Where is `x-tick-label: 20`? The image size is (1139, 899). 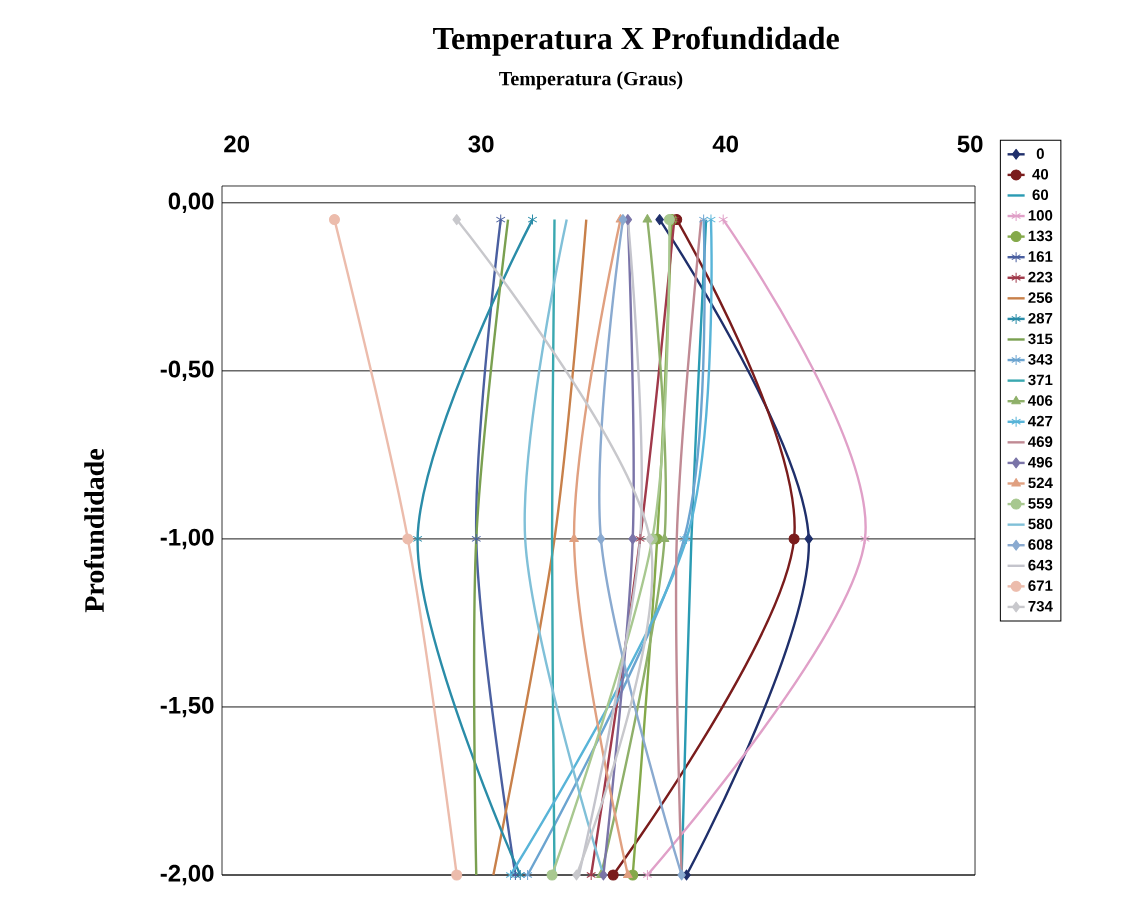
x-tick-label: 20 is located at coordinates (237, 144).